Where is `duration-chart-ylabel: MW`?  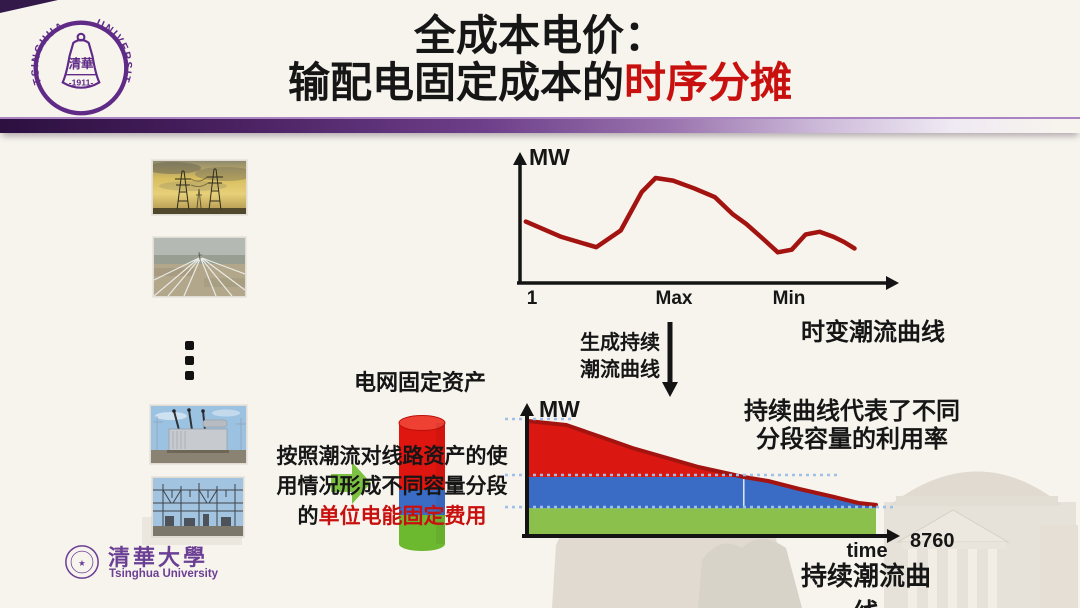
duration-chart-ylabel: MW is located at coordinates (559, 409).